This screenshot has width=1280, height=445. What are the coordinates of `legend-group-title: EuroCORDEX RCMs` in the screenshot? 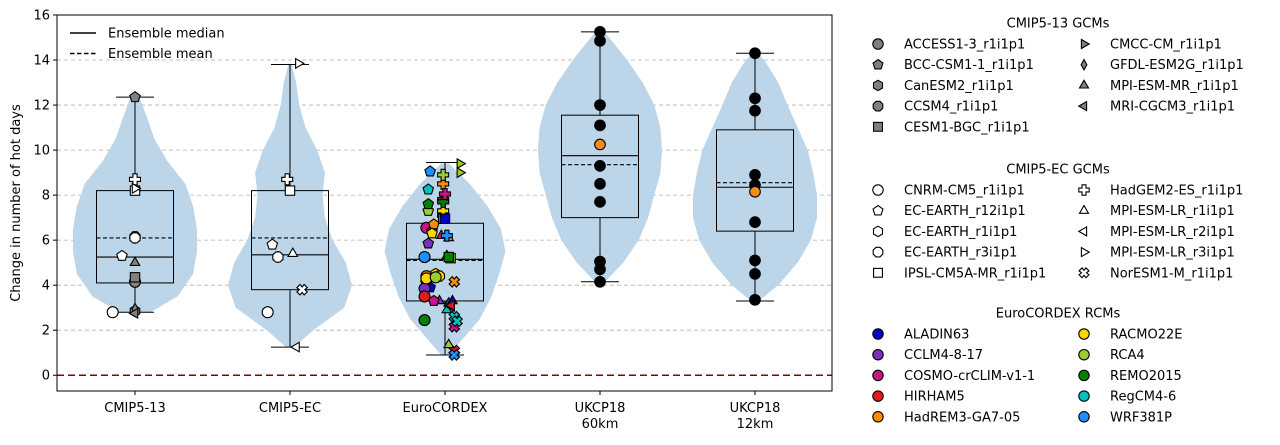 It's located at (1058, 314).